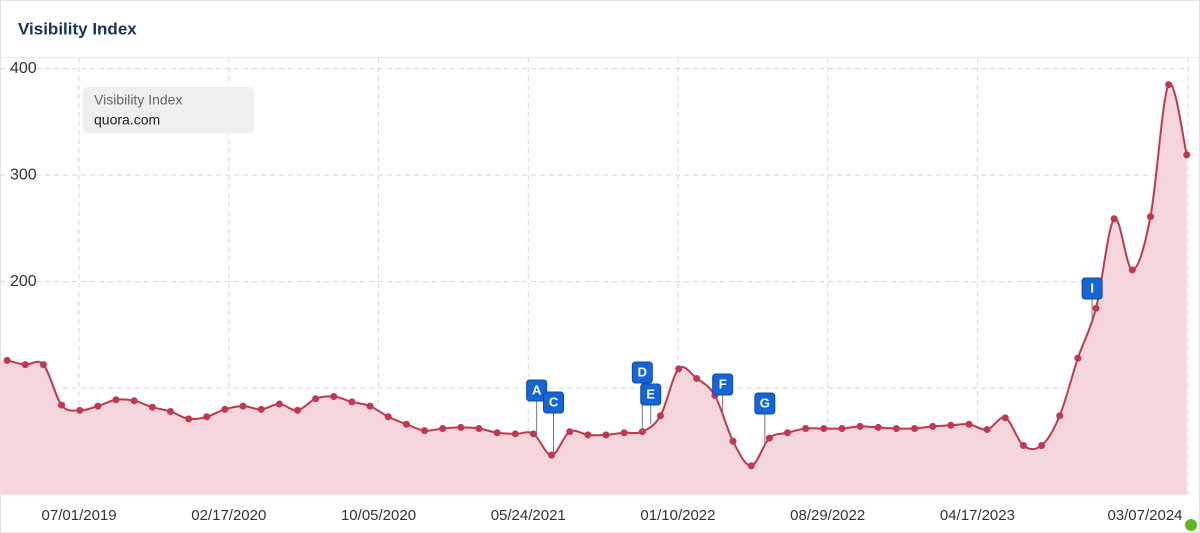 Image resolution: width=1200 pixels, height=533 pixels. What do you see at coordinates (23, 174) in the screenshot?
I see `y-tick-label: 300` at bounding box center [23, 174].